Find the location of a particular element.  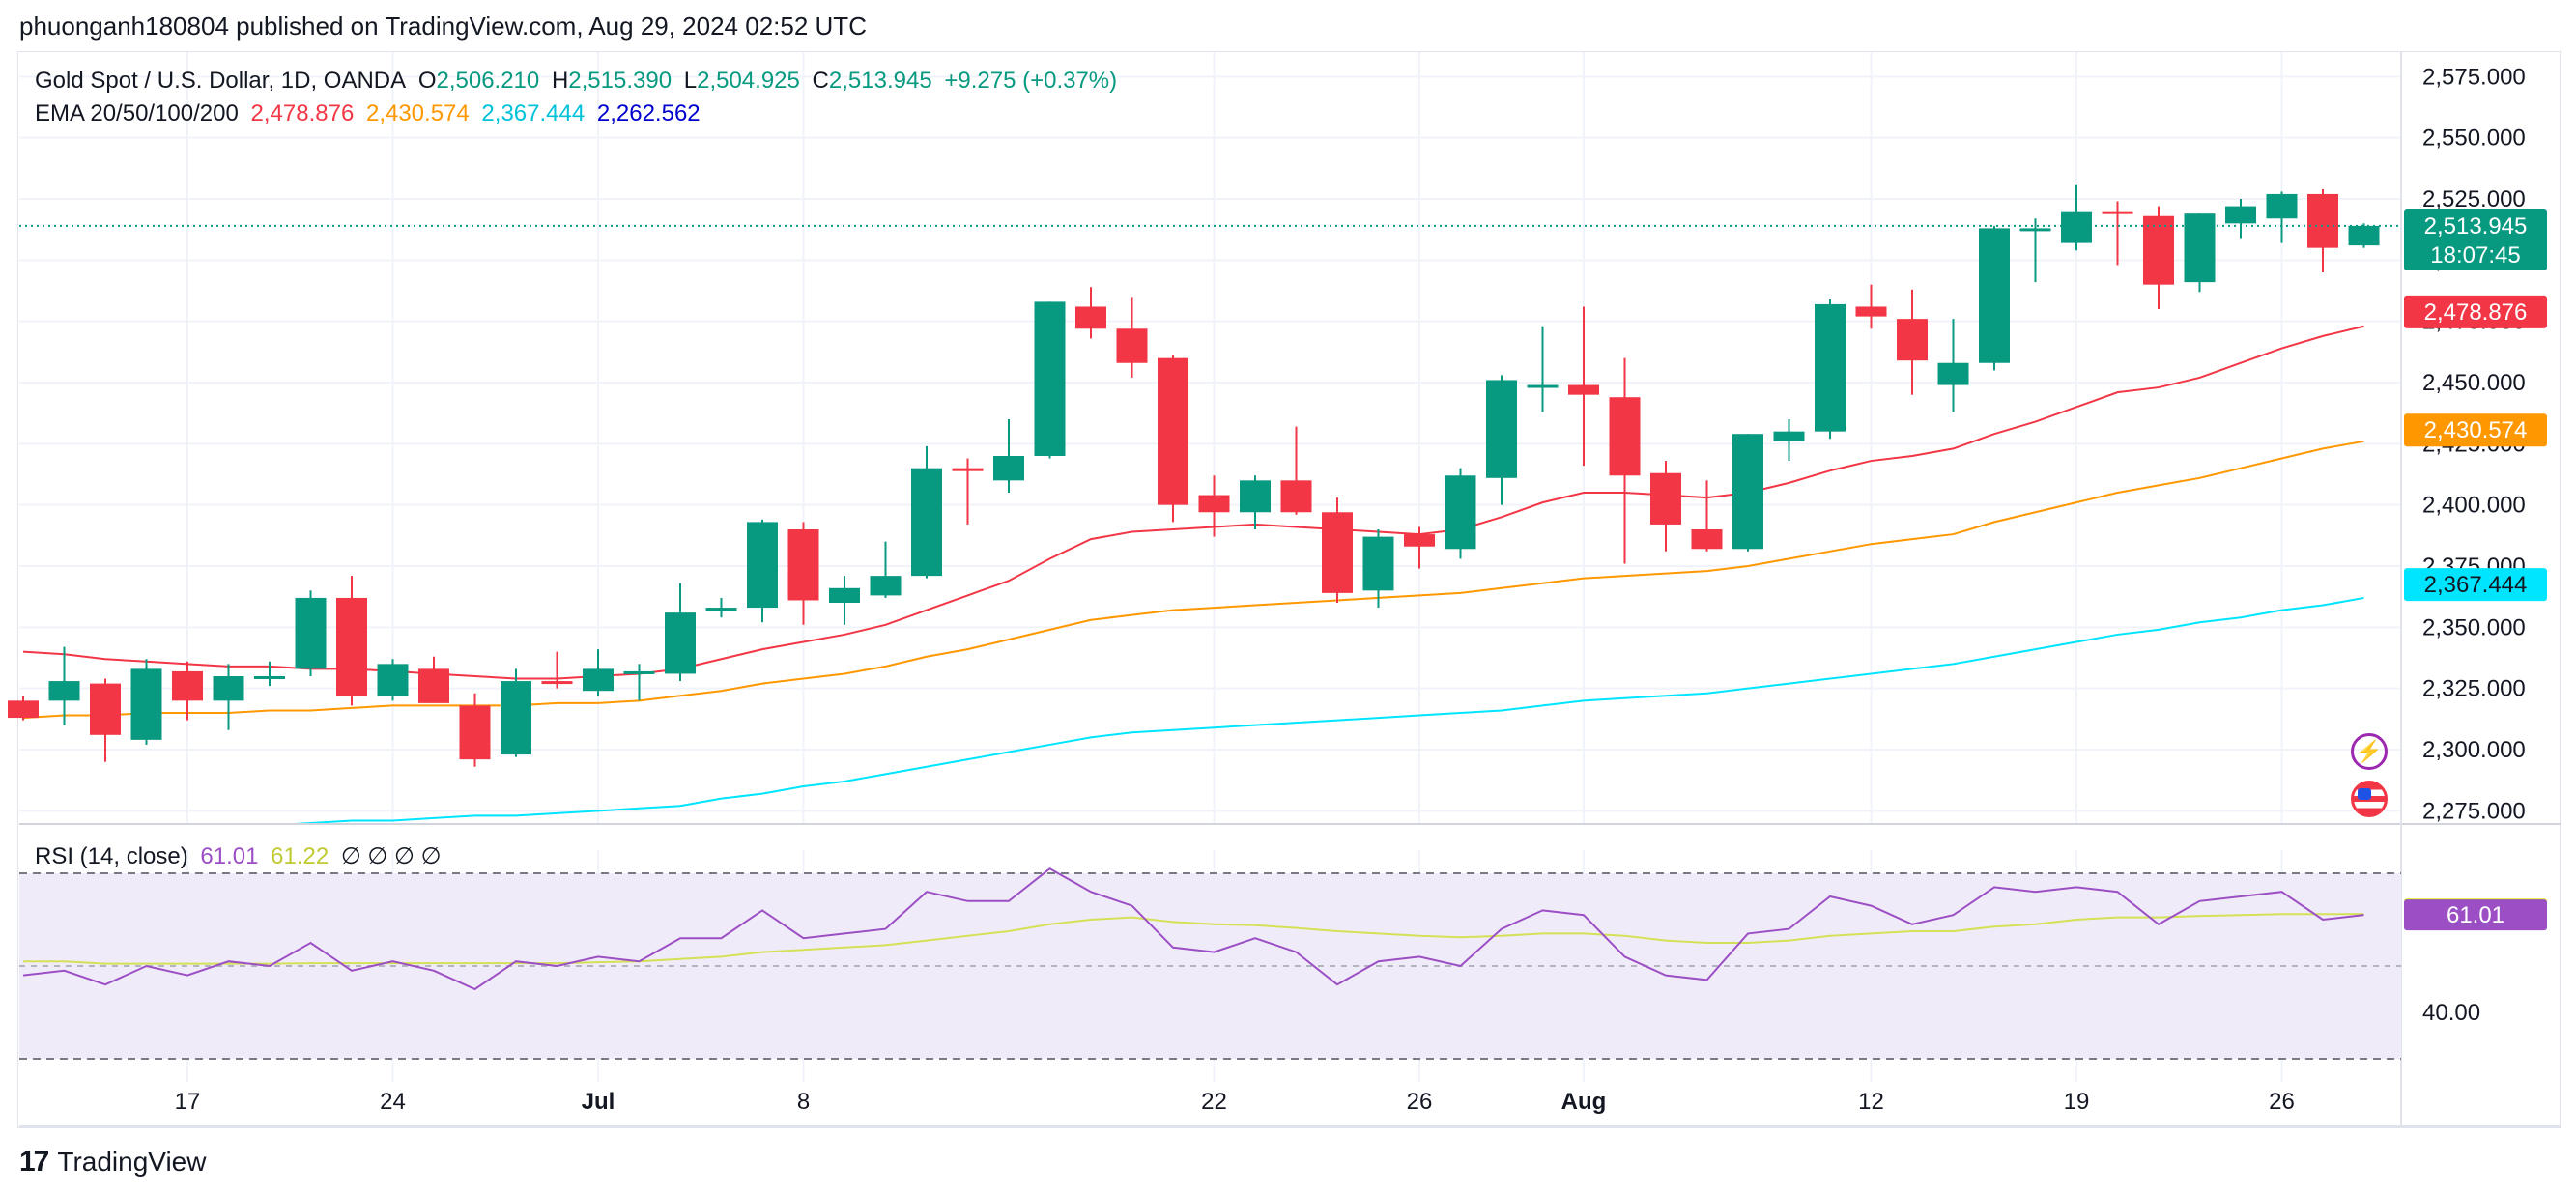

price-tick-label: 2,575.000 is located at coordinates (2474, 77).